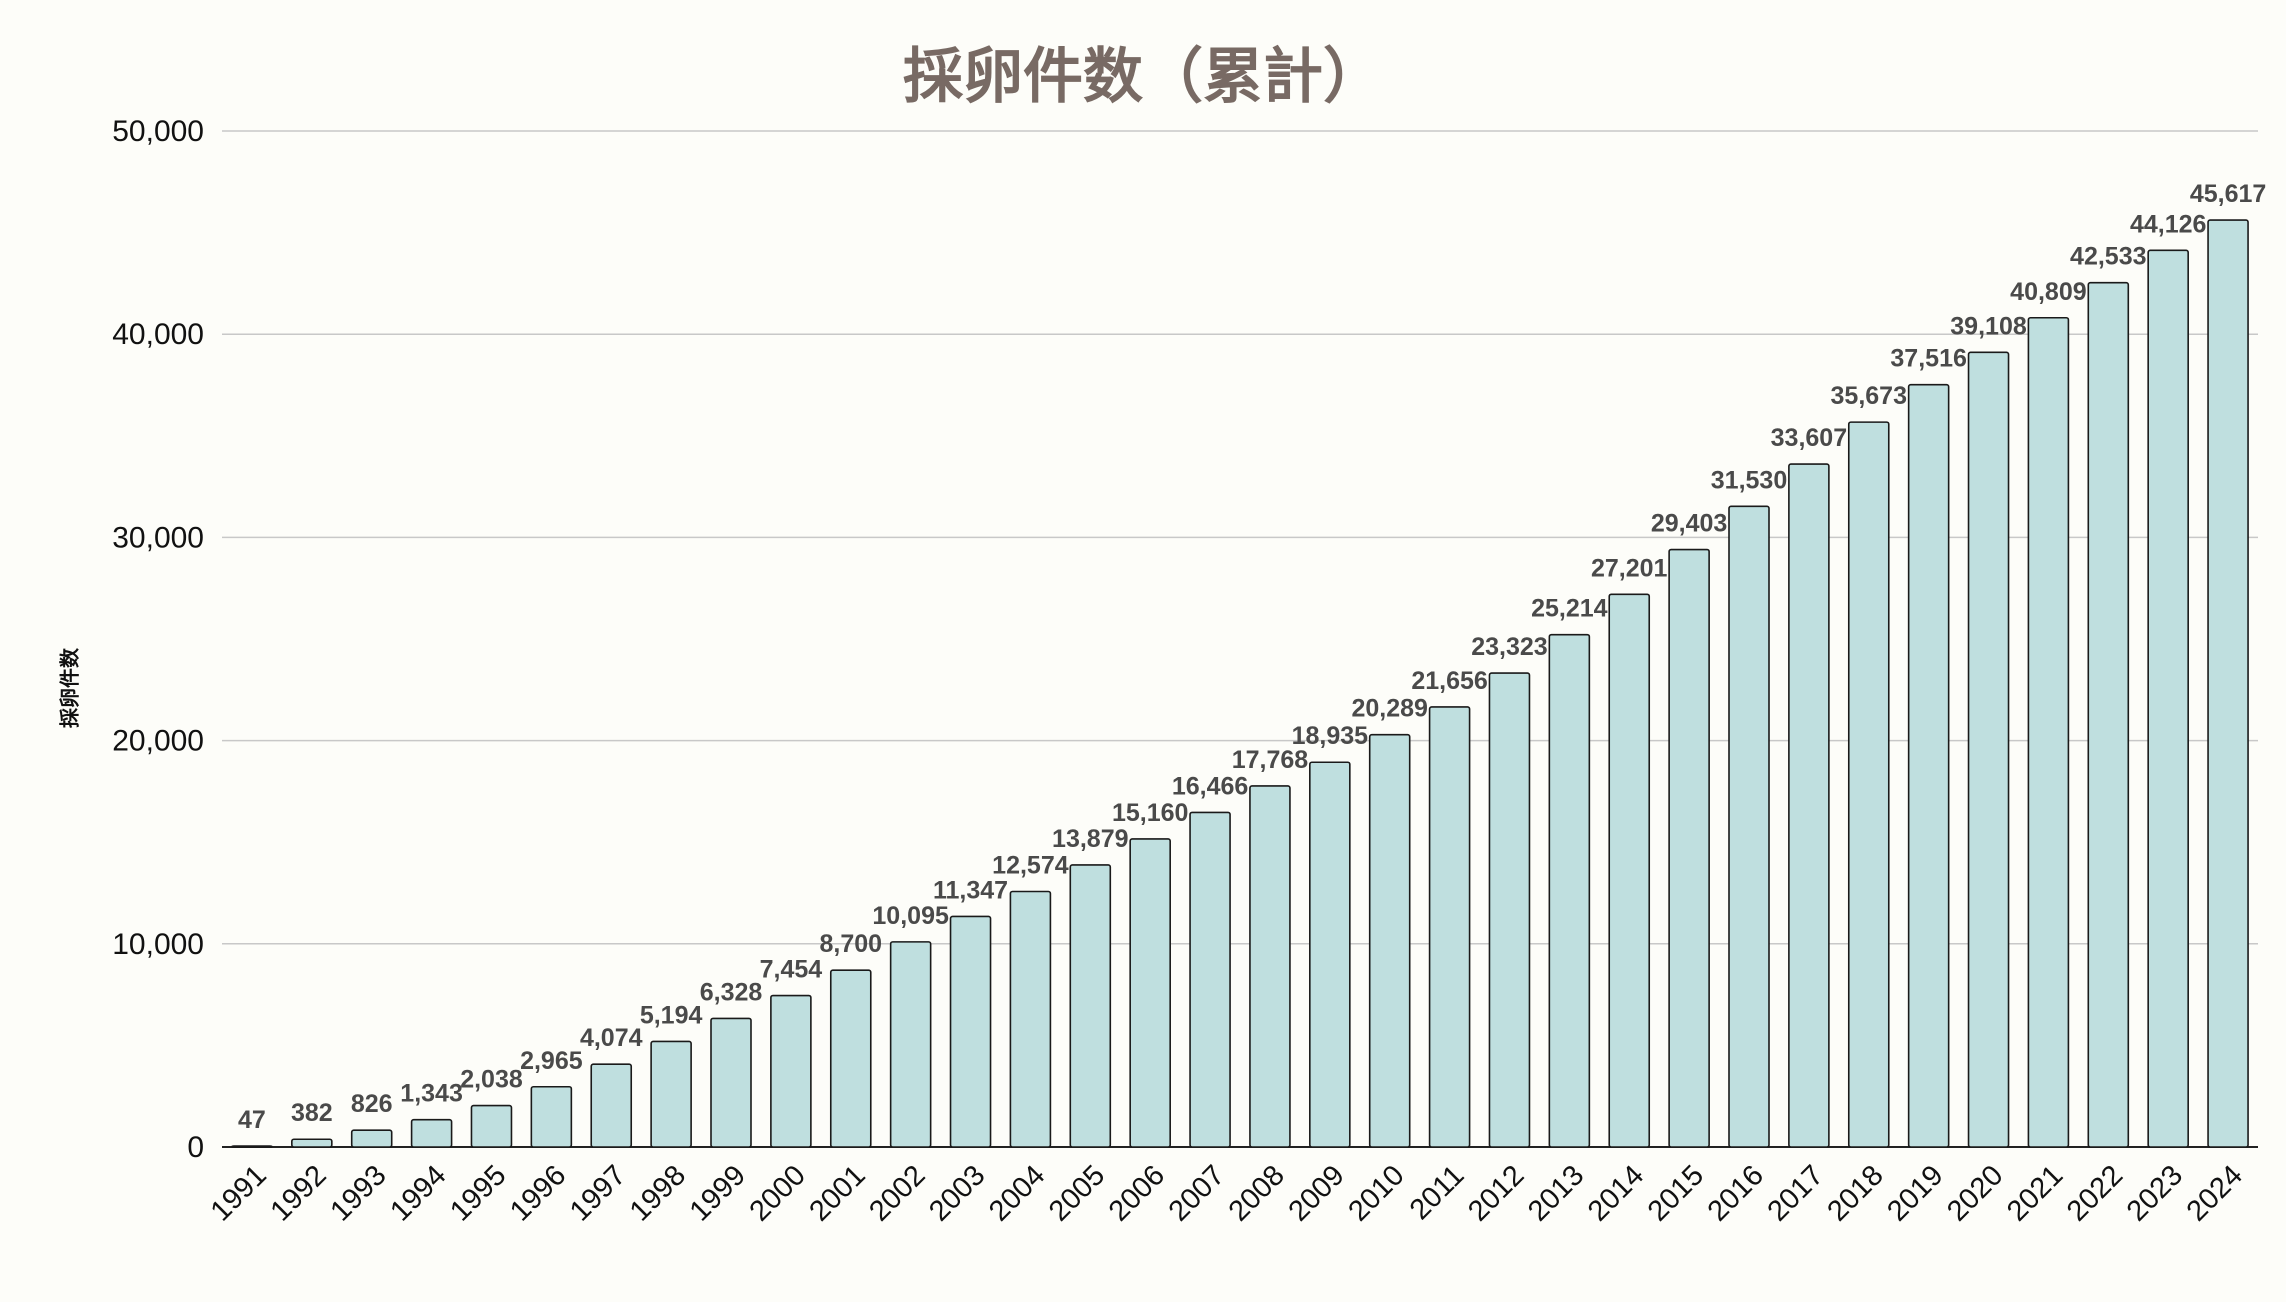 This screenshot has width=2286, height=1302. I want to click on x-tick-label: 2019, so click(1915, 1193).